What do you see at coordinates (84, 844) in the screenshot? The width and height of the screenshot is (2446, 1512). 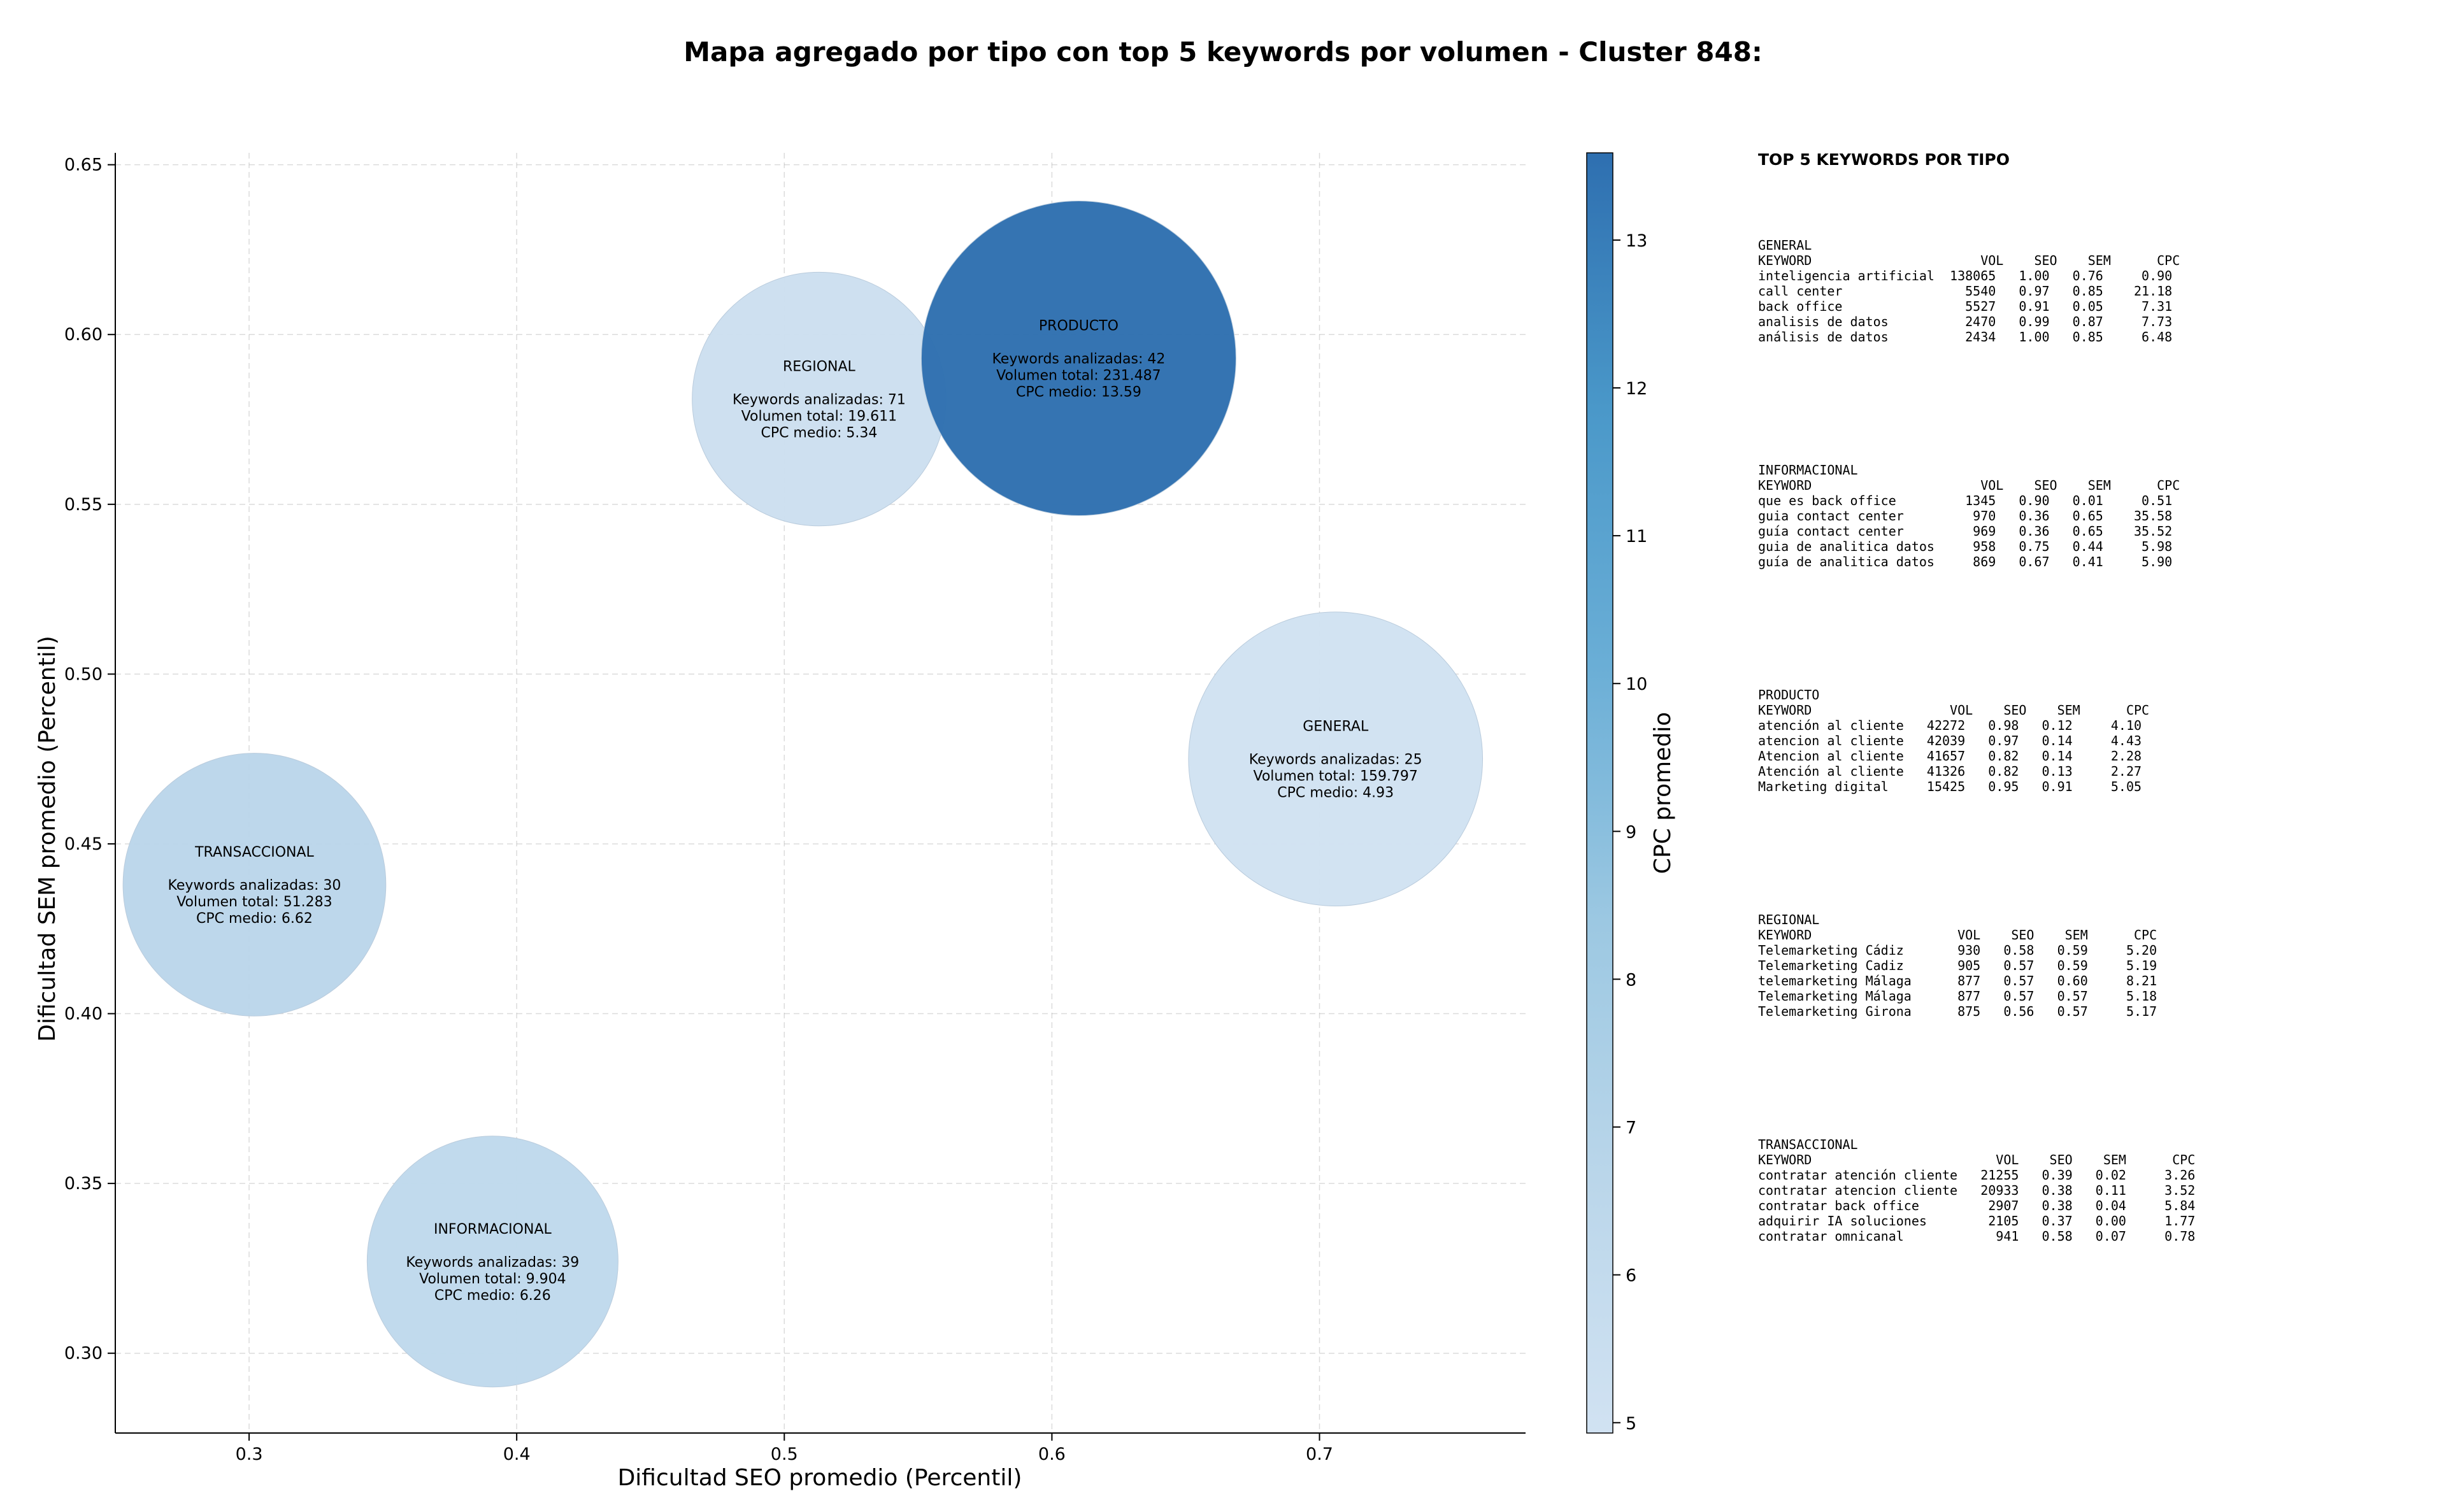 I see `y-tick-label: 0.45` at bounding box center [84, 844].